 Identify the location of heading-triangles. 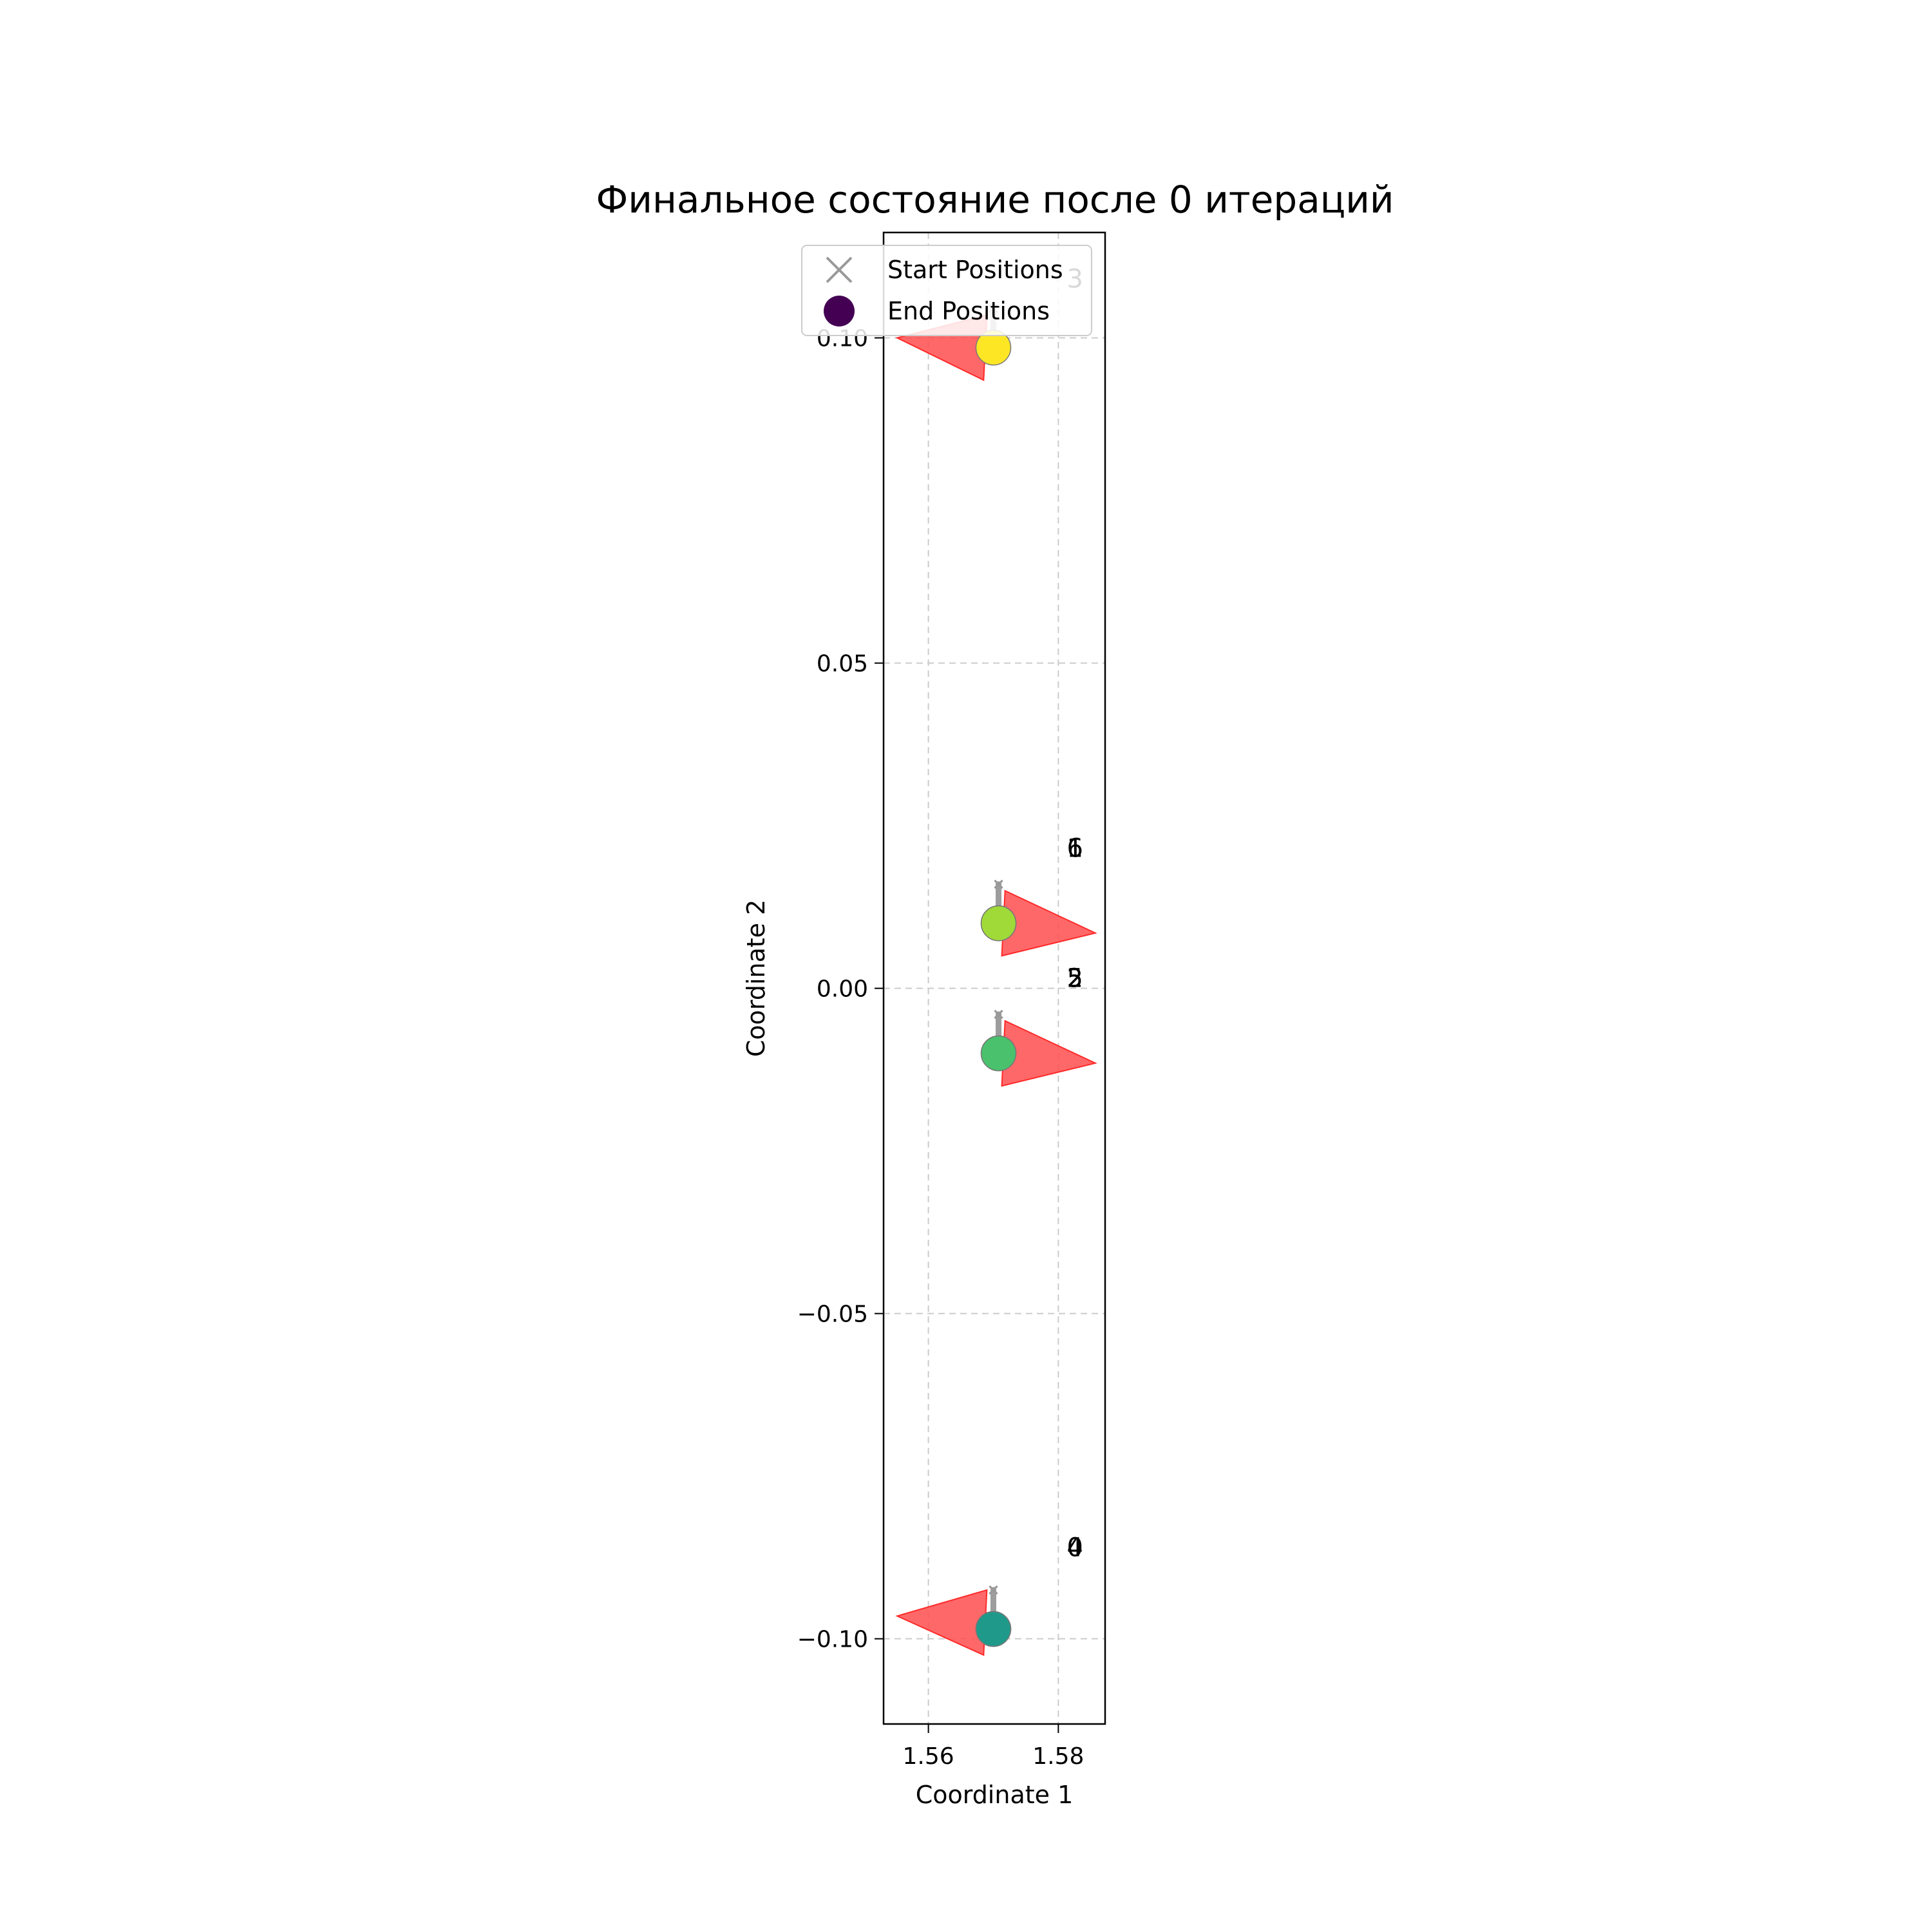
(996, 985).